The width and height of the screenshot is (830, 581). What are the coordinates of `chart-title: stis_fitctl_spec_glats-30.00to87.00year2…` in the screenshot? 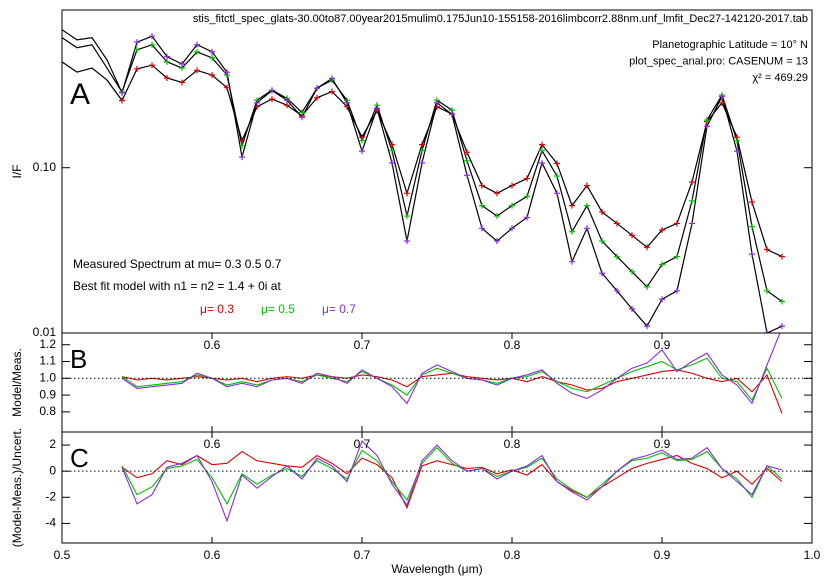 It's located at (500, 19).